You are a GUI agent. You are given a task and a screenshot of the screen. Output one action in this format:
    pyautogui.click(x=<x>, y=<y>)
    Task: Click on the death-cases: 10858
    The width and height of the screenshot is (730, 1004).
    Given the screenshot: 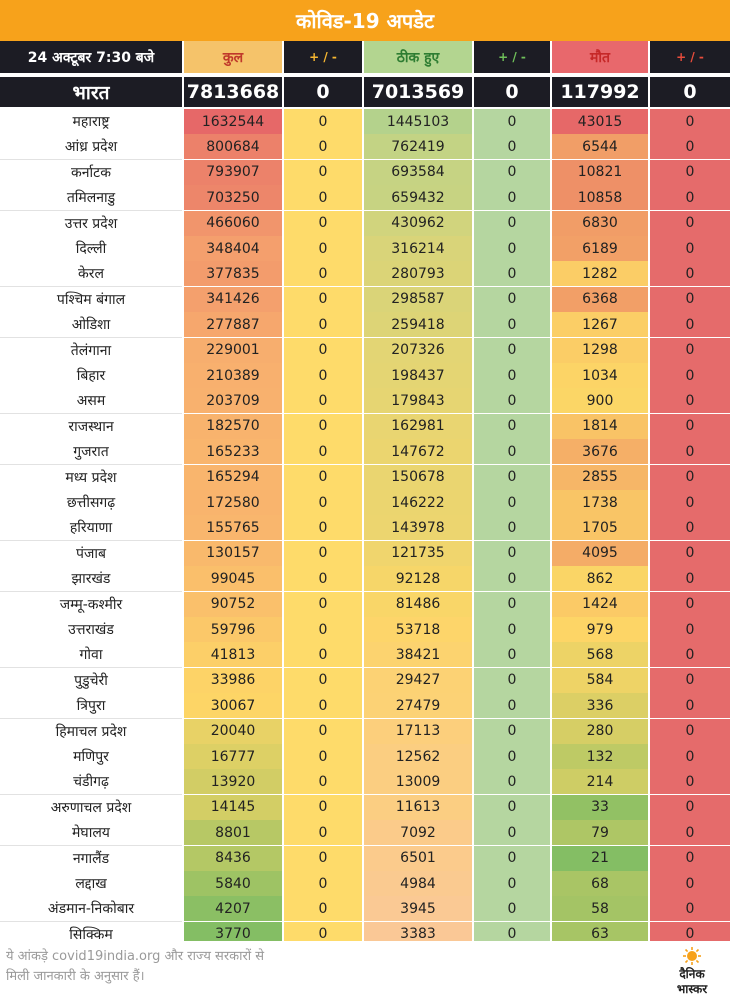 What is the action you would take?
    pyautogui.click(x=600, y=198)
    